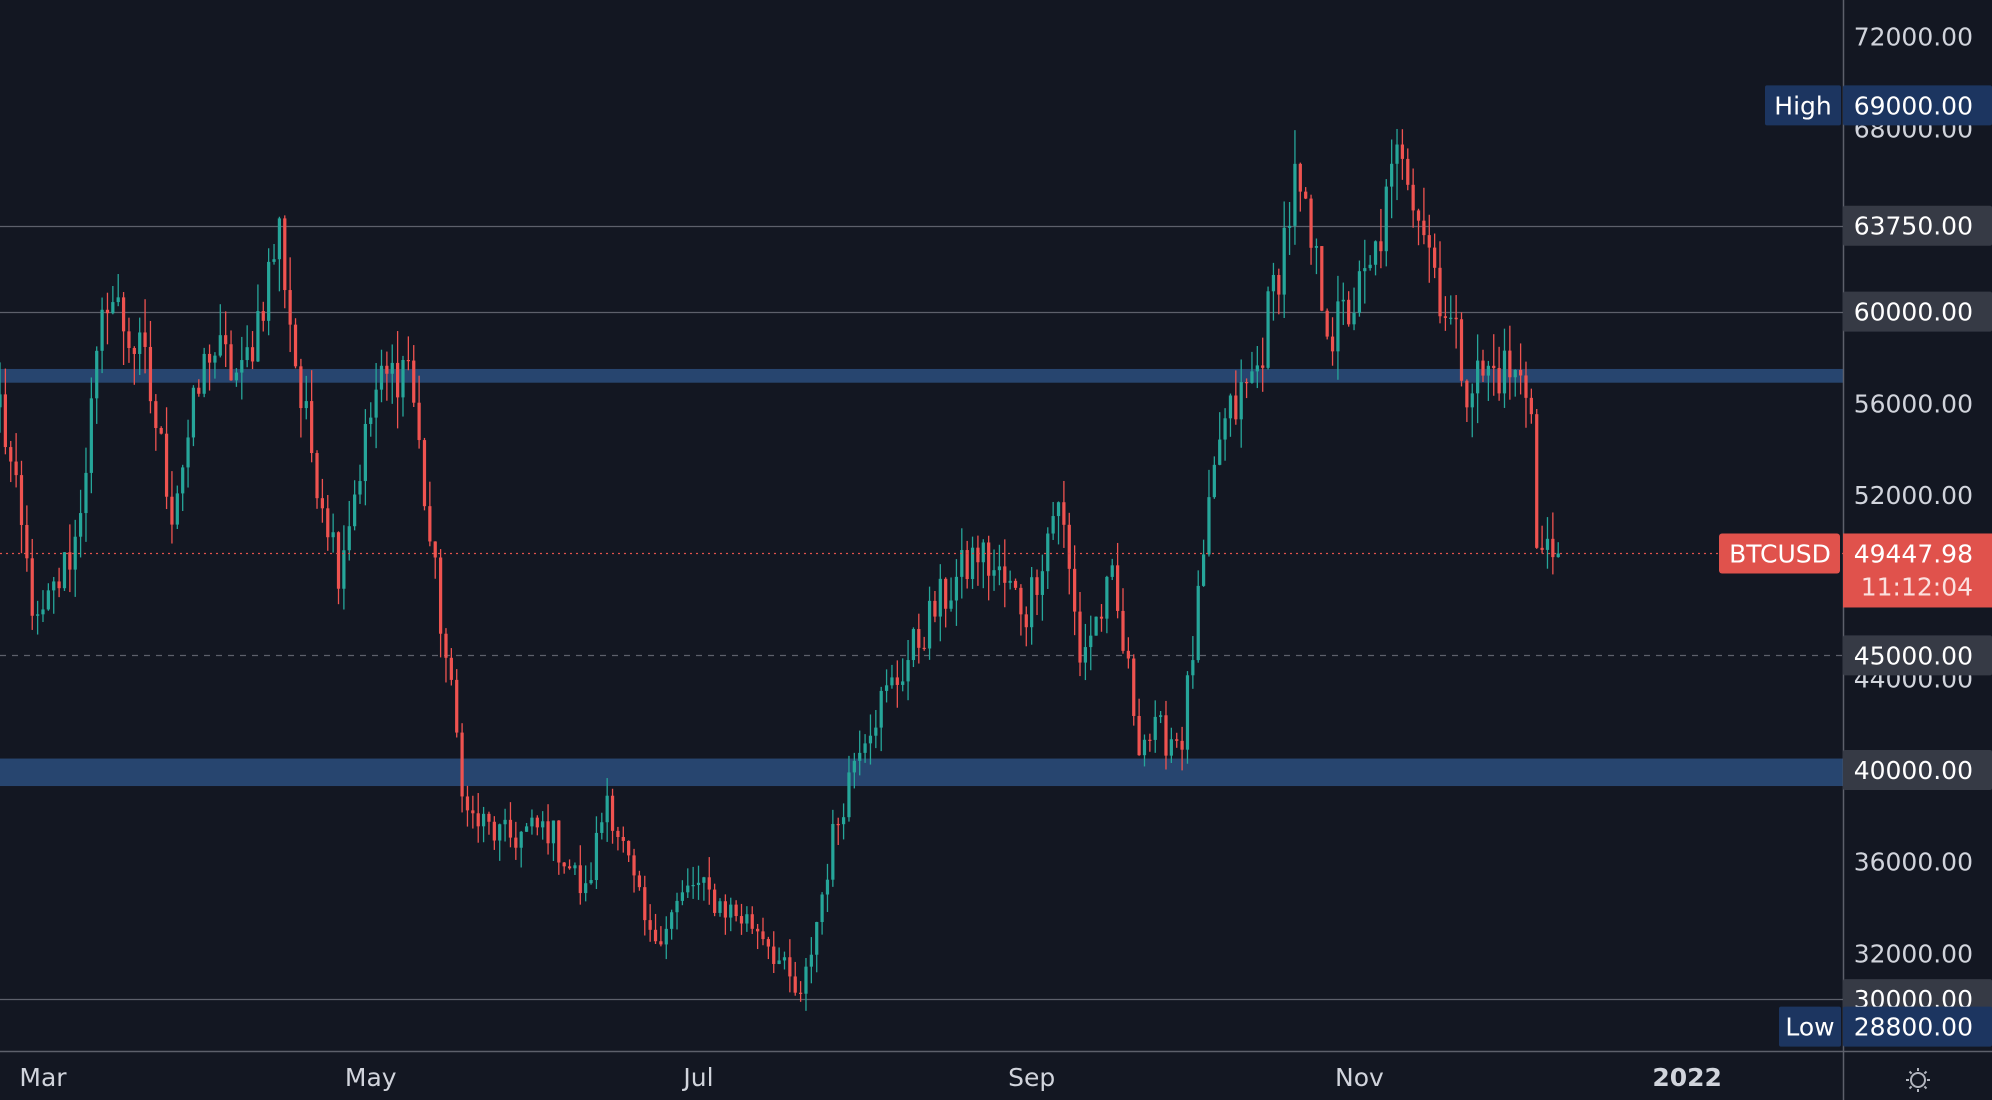  I want to click on price-tag-background, so click(1917, 655).